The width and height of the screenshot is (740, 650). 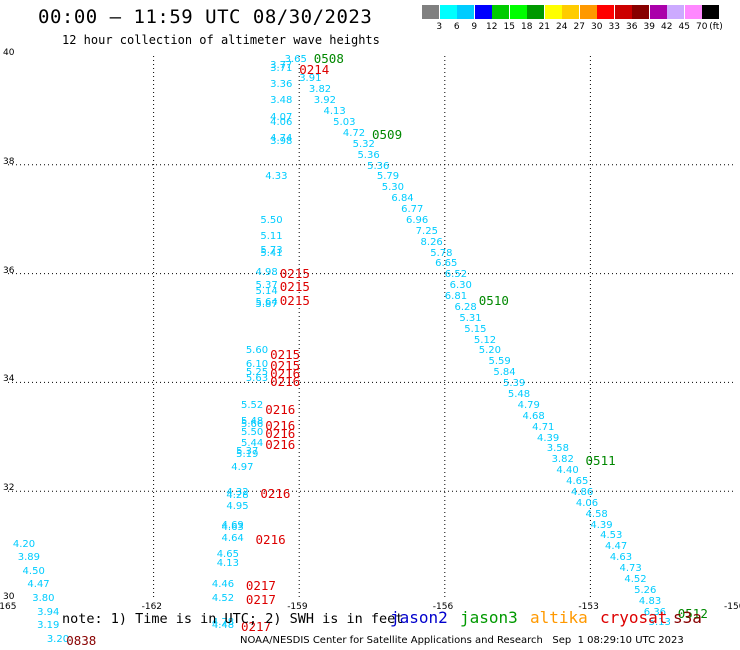 I want to click on wave-height-value: 3.89, so click(x=28, y=558).